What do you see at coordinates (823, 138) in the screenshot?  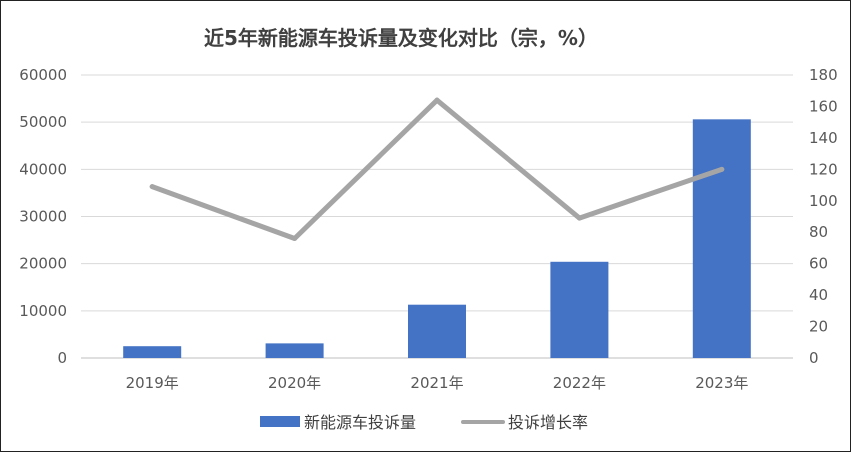 I see `right-axis-tick-label: 140` at bounding box center [823, 138].